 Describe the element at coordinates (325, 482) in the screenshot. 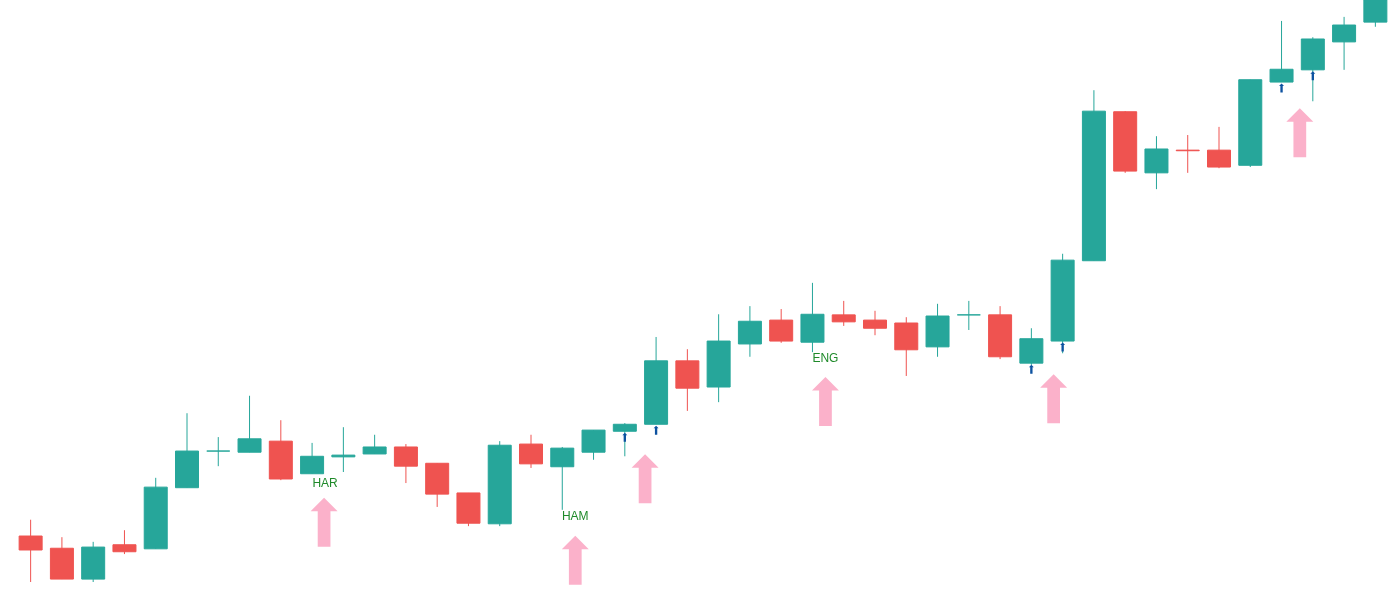

I see `annotation: HAR` at that location.